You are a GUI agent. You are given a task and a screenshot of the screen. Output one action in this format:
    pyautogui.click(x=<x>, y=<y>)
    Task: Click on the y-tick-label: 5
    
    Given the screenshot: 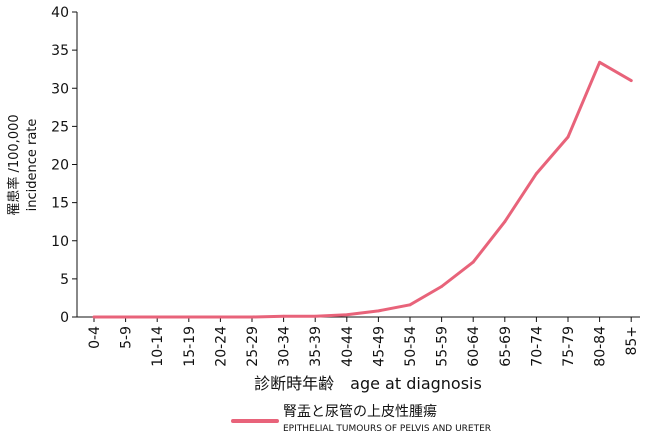 What is the action you would take?
    pyautogui.click(x=64, y=280)
    